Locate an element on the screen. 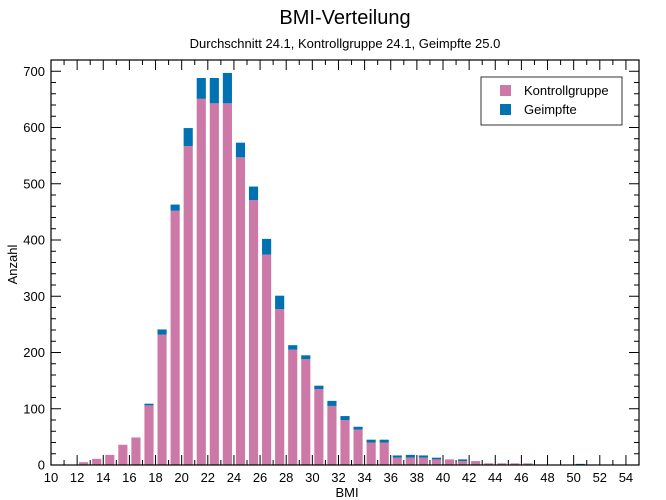 The height and width of the screenshot is (500, 666). x-tick-label: 24 is located at coordinates (234, 477).